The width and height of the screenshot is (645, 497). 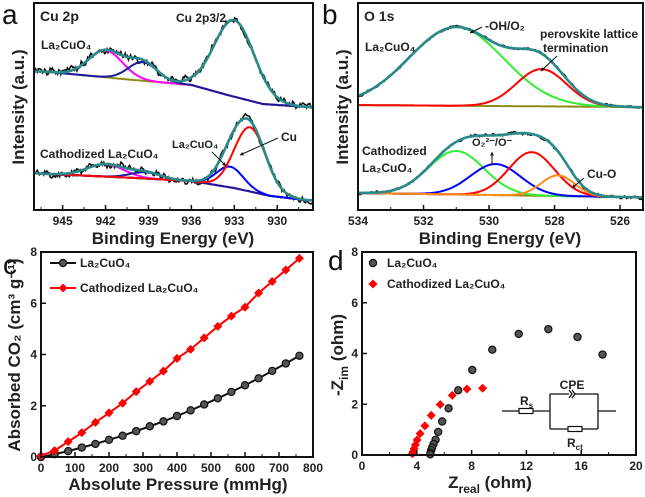 I want to click on panel-d-ytick-label: 0, so click(x=354, y=455).